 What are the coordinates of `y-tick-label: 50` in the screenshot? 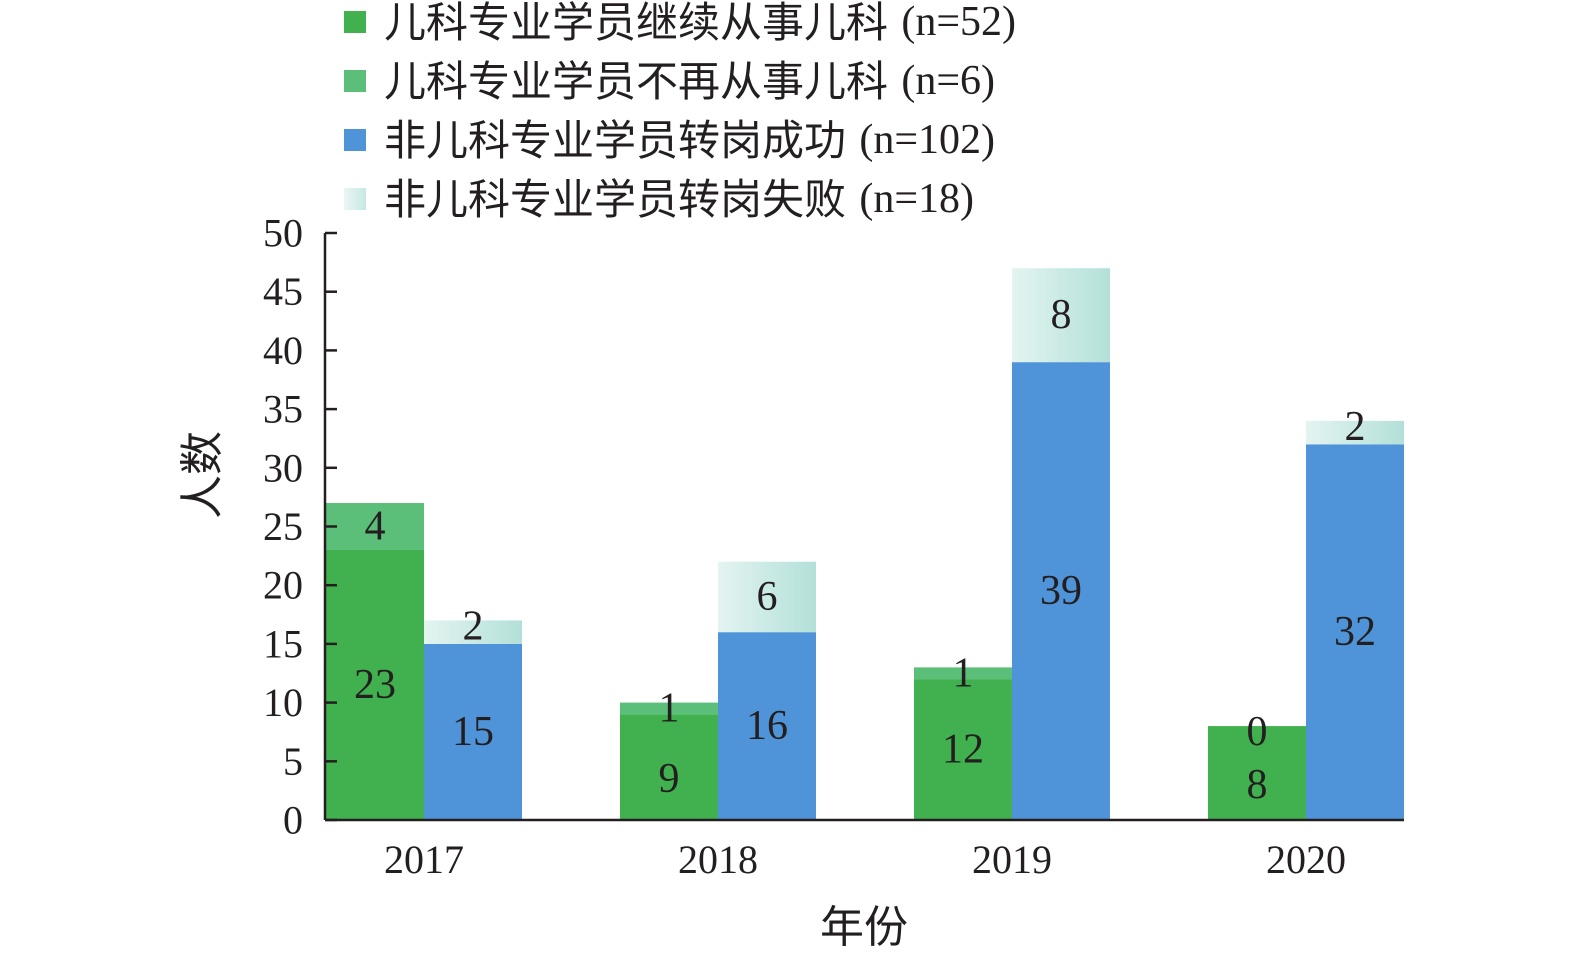 It's located at (283, 233).